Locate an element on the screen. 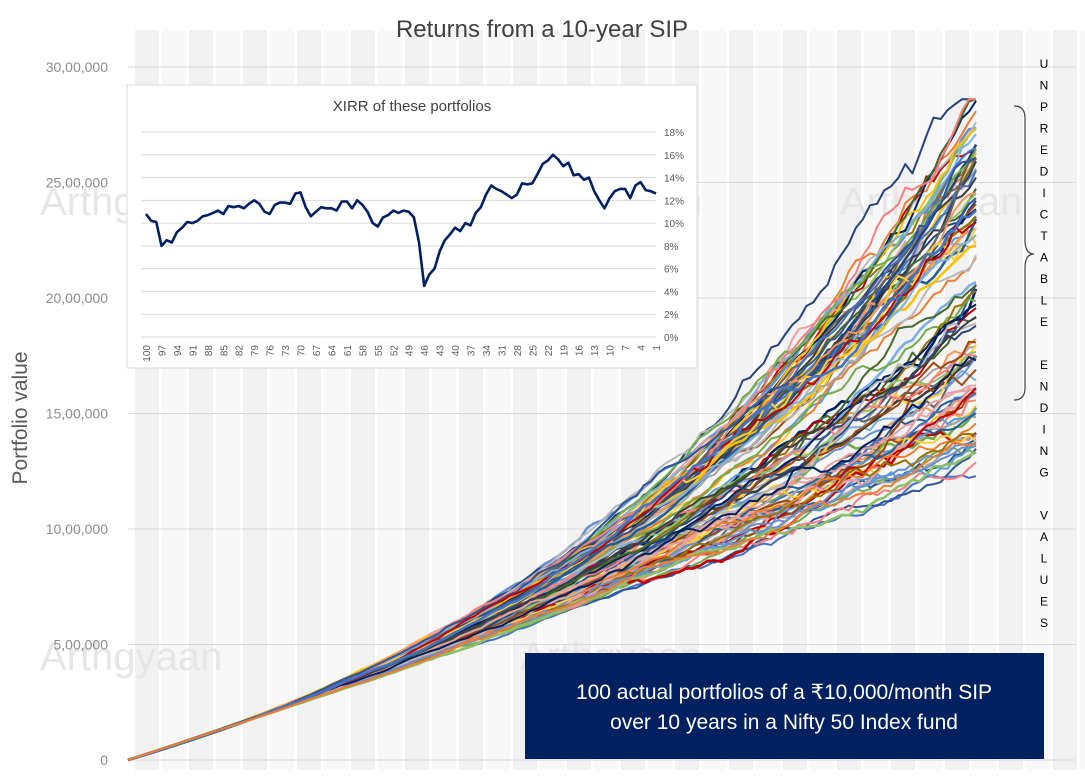  note-box-line-2: over 10 years in a Nifty 50 Index fund is located at coordinates (784, 722).